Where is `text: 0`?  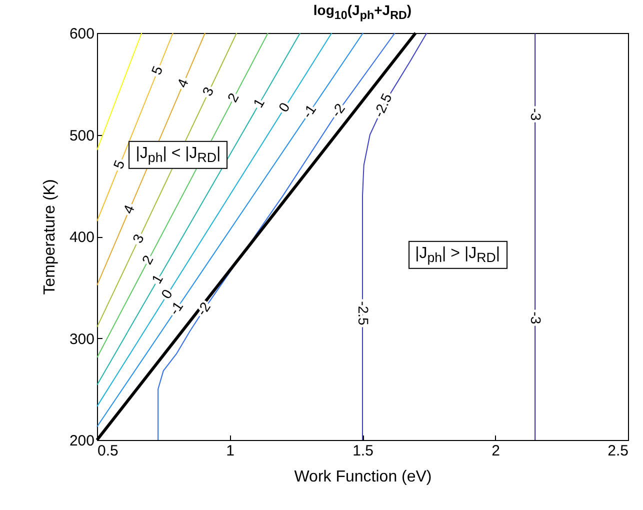
text: 0 is located at coordinates (284, 107).